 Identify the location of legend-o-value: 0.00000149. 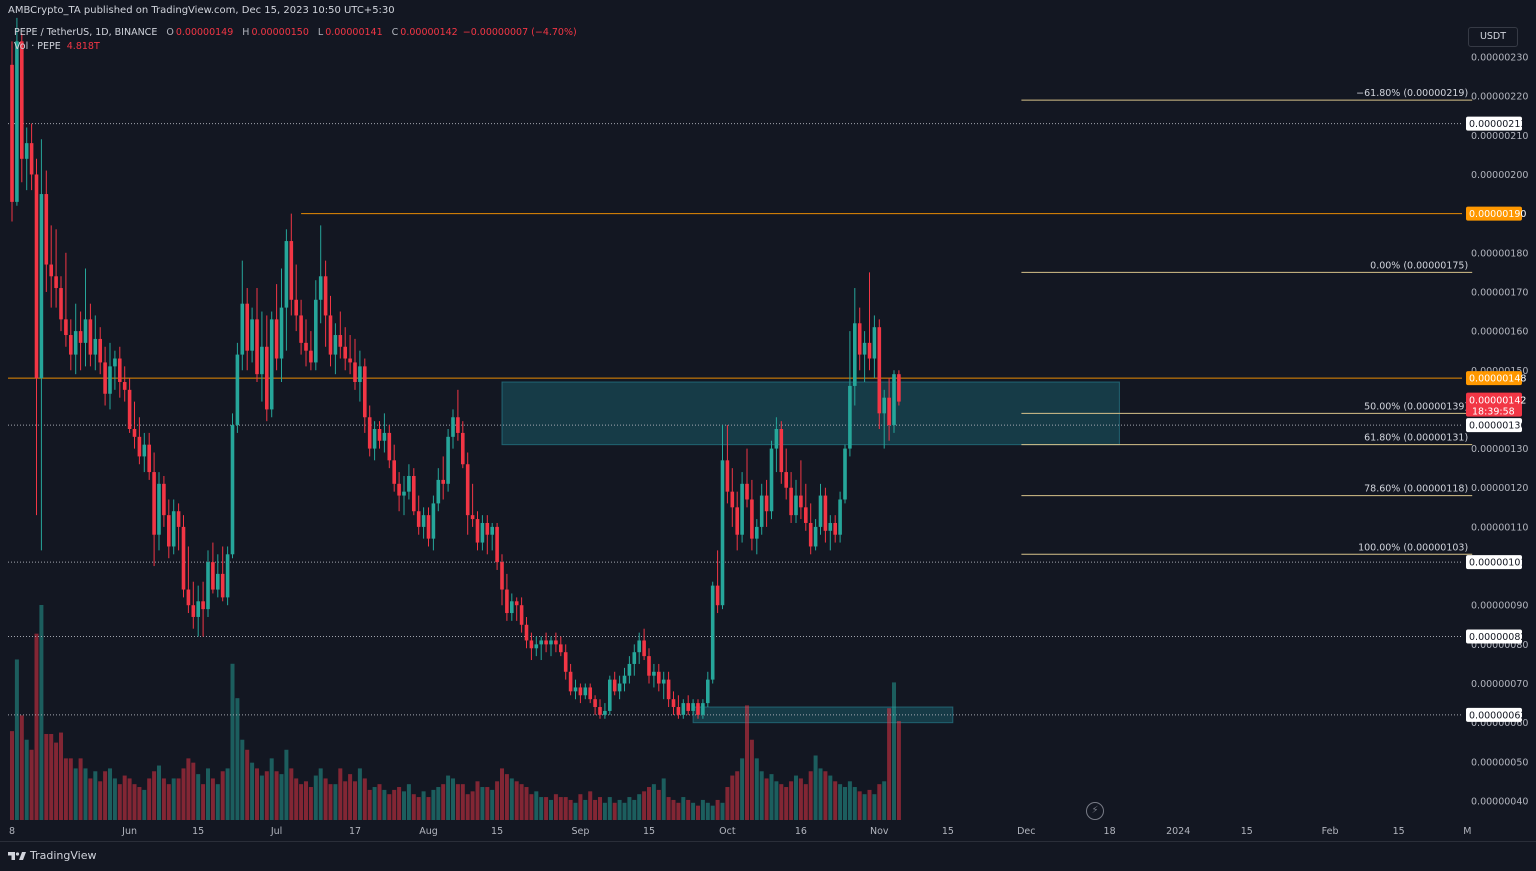
(204, 32).